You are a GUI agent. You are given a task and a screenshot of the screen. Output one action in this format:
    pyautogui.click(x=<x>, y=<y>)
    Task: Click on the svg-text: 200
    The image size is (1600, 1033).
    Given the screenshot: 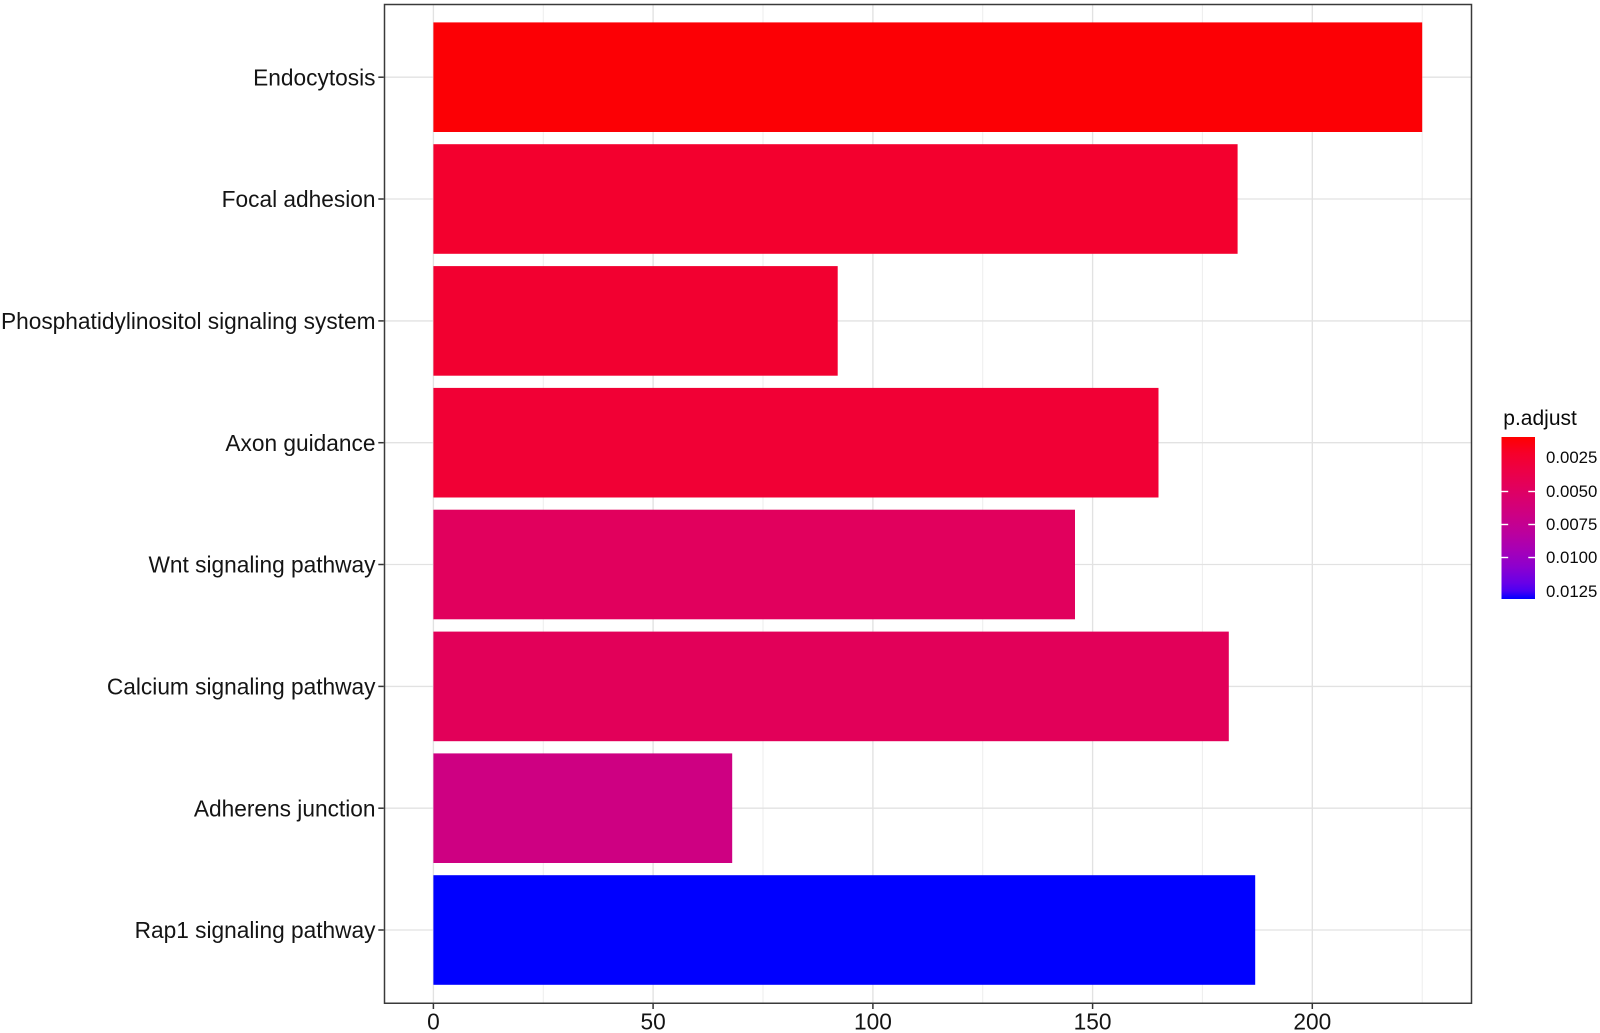 What is the action you would take?
    pyautogui.click(x=1312, y=1021)
    